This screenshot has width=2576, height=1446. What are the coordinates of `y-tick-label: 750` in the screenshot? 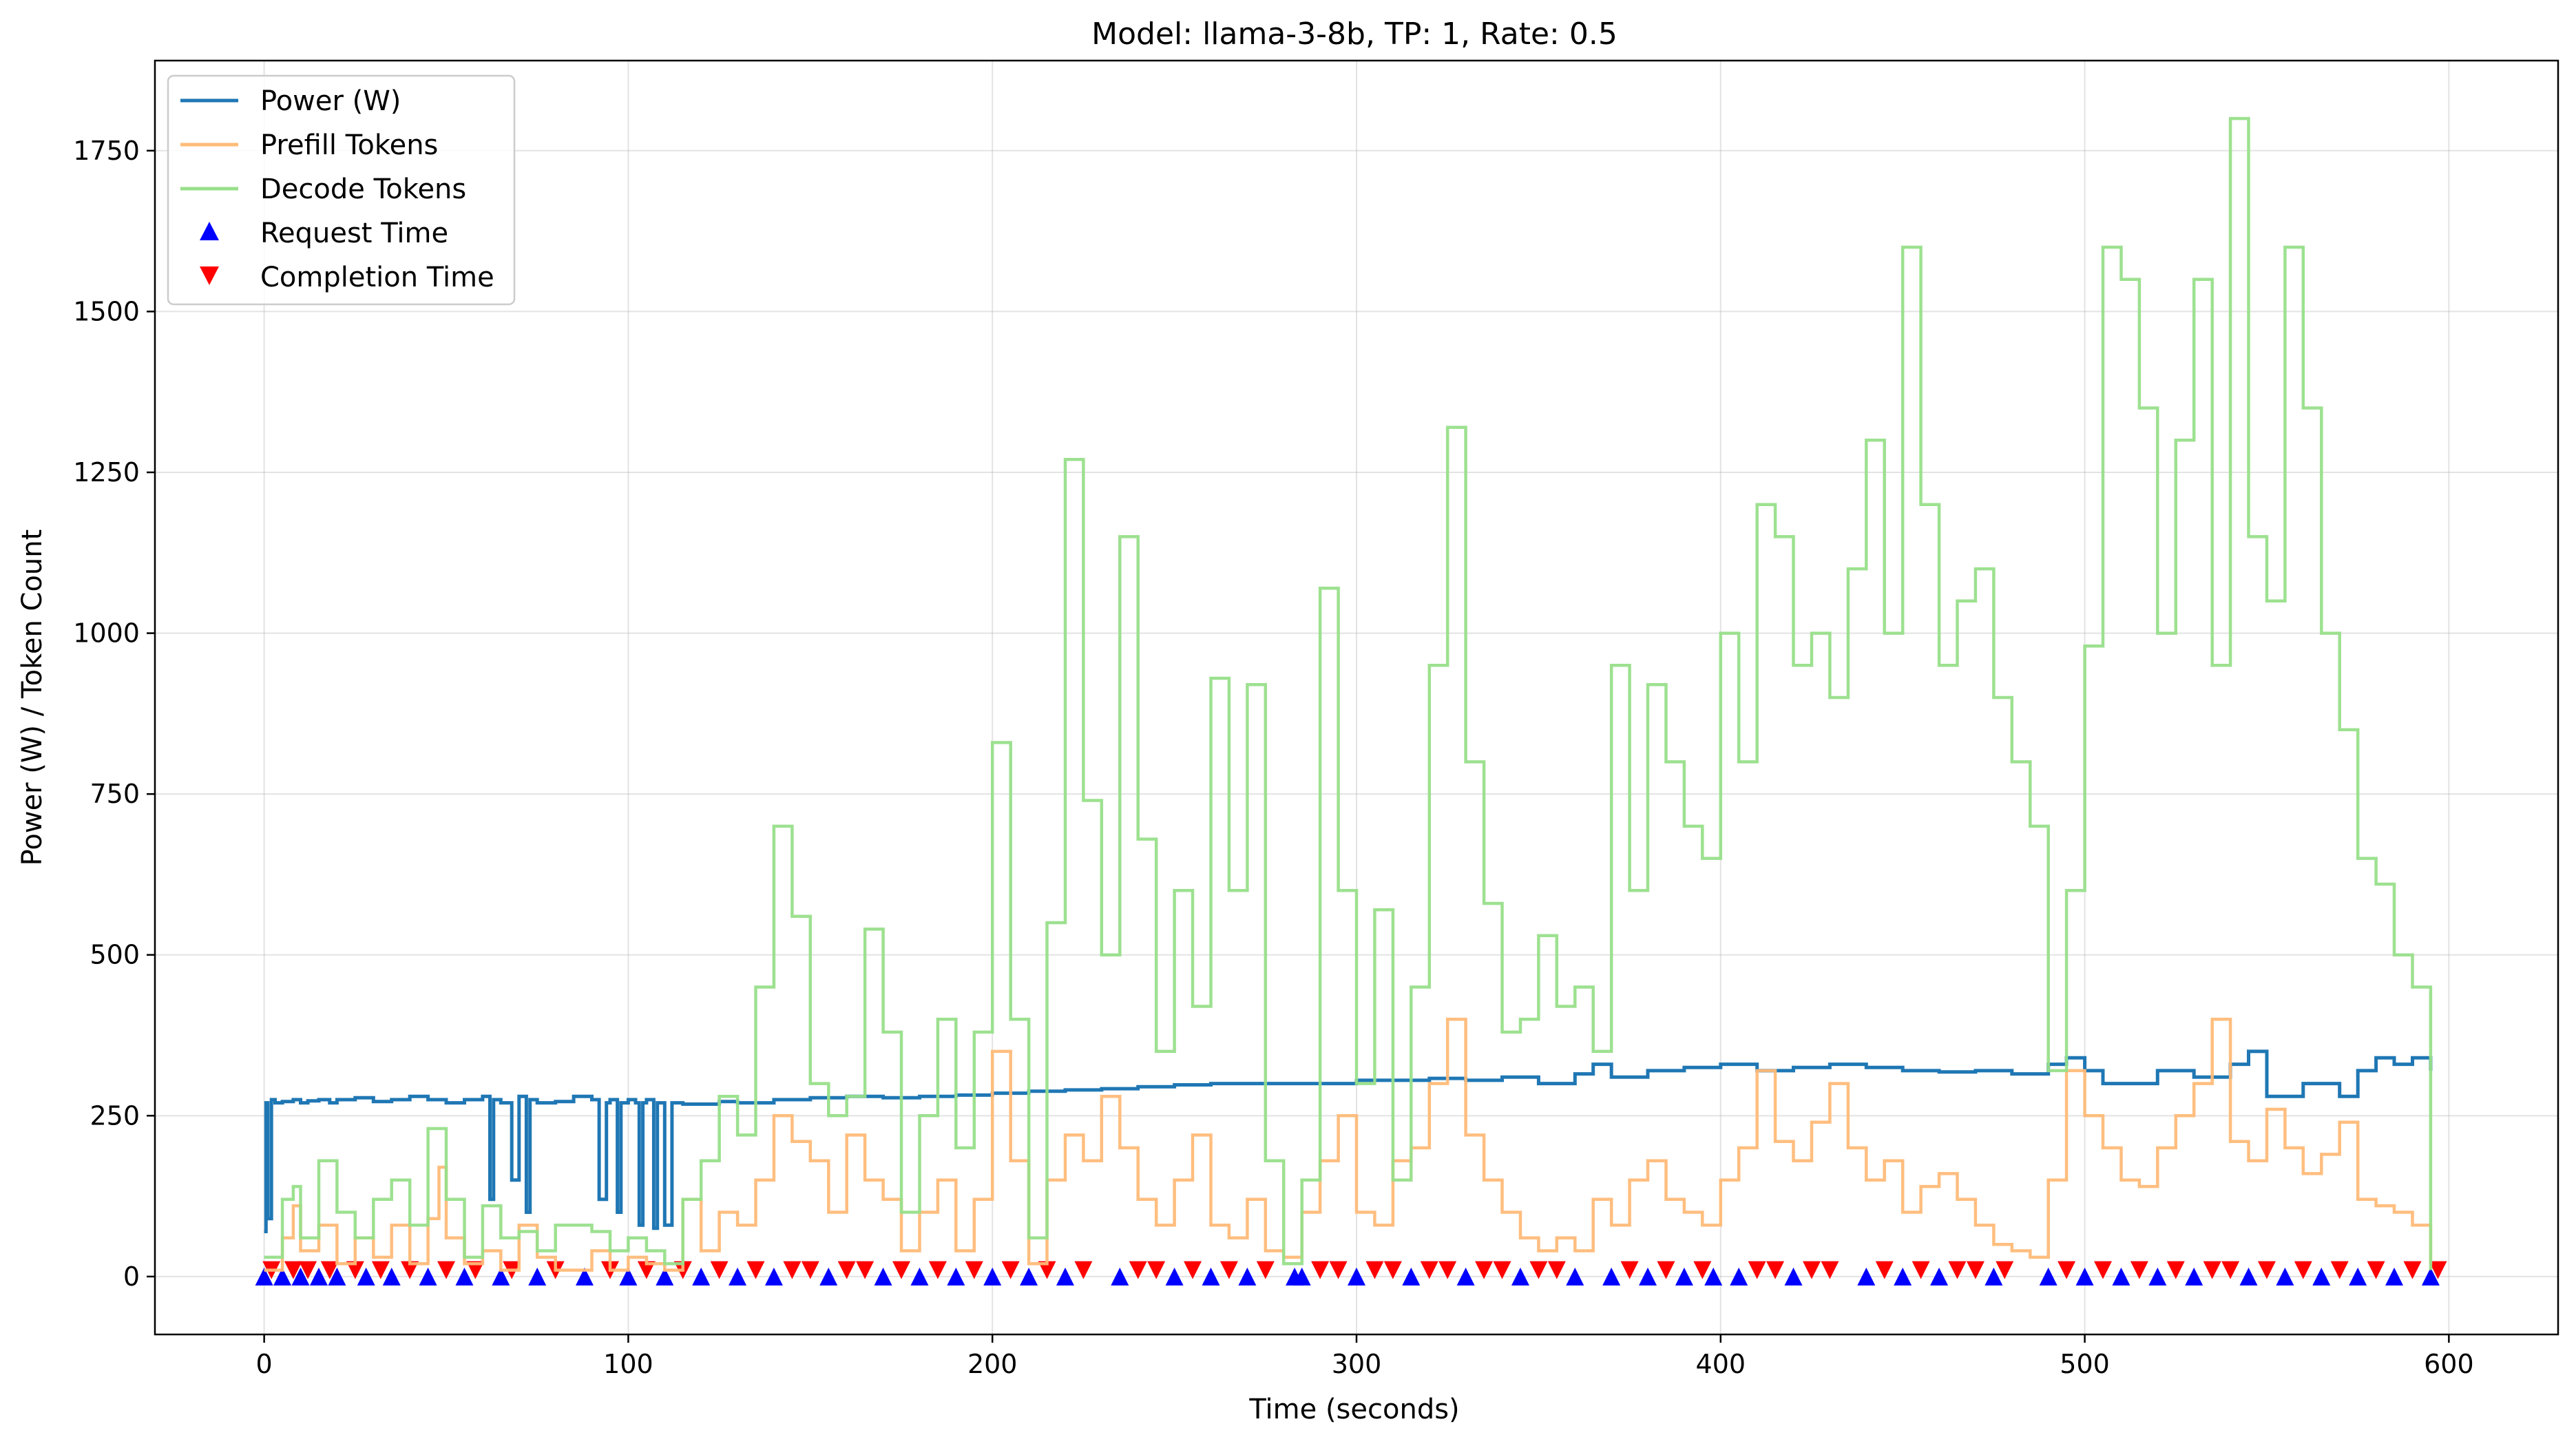 It's located at (115, 794).